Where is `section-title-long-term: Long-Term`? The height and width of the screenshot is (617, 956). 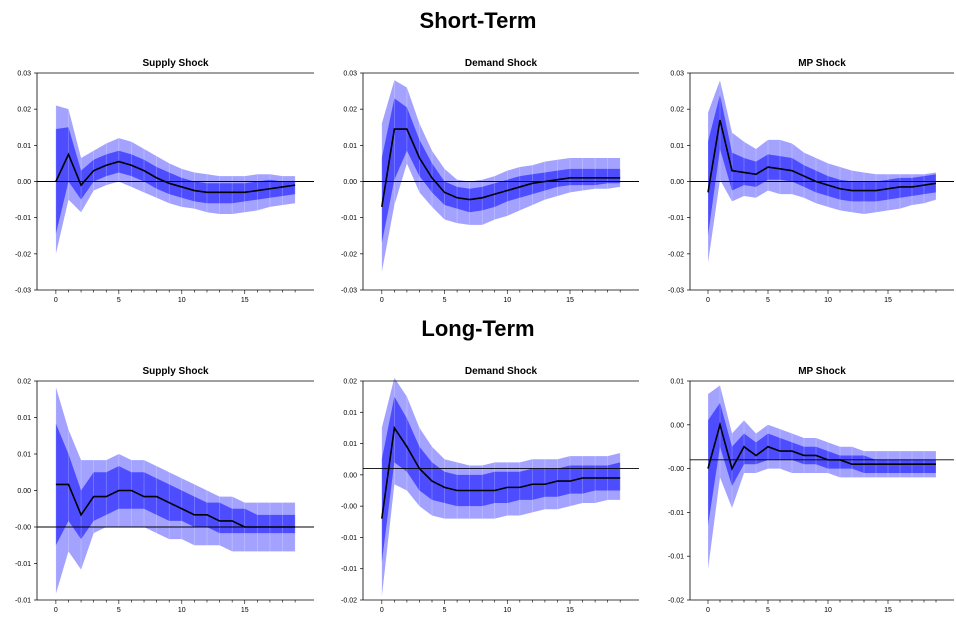 section-title-long-term: Long-Term is located at coordinates (478, 328).